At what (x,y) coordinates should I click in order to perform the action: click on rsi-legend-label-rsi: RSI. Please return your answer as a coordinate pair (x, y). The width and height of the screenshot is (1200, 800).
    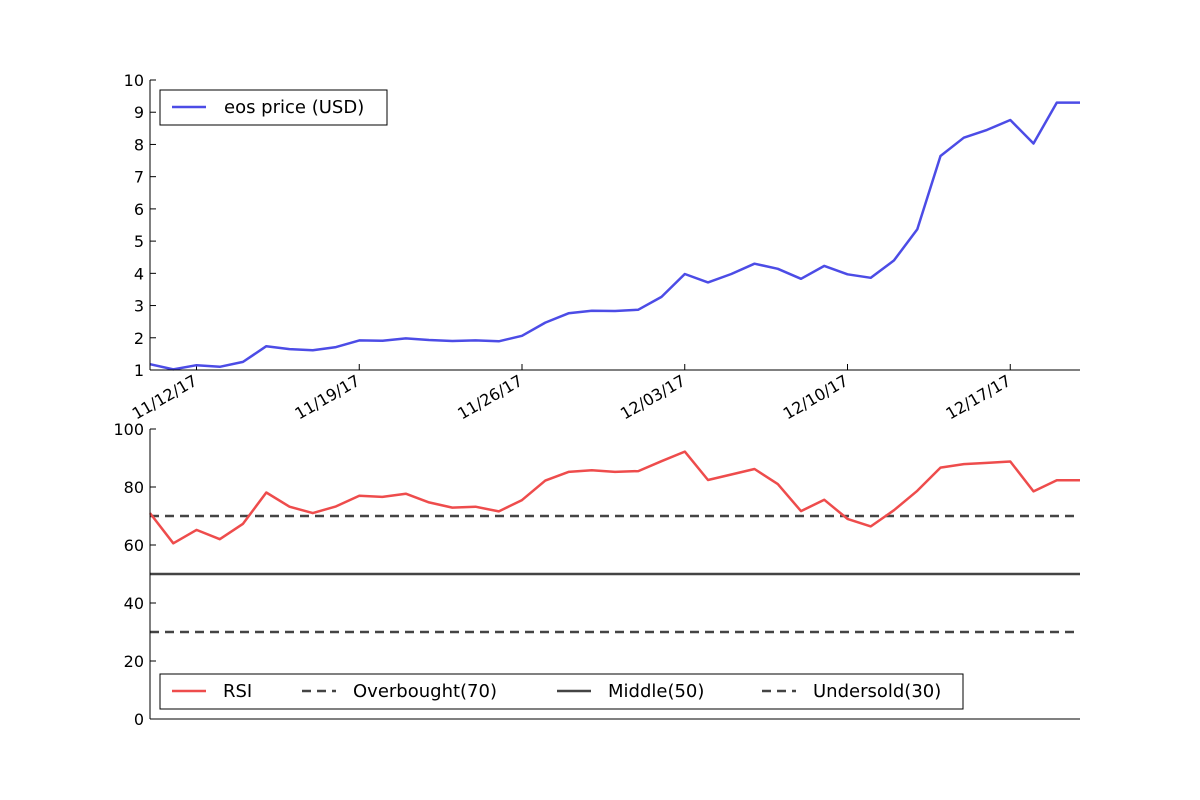
    Looking at the image, I should click on (237, 691).